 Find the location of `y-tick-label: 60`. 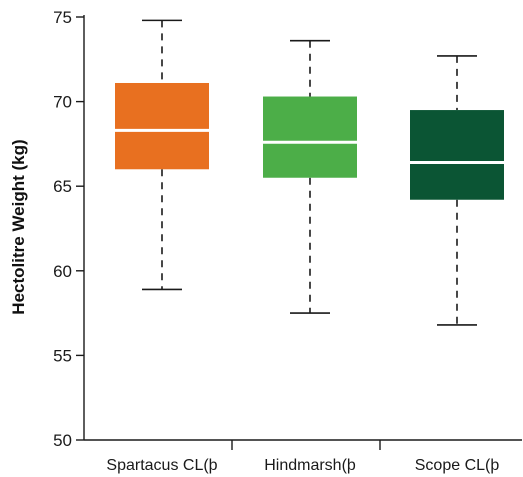

y-tick-label: 60 is located at coordinates (62, 271).